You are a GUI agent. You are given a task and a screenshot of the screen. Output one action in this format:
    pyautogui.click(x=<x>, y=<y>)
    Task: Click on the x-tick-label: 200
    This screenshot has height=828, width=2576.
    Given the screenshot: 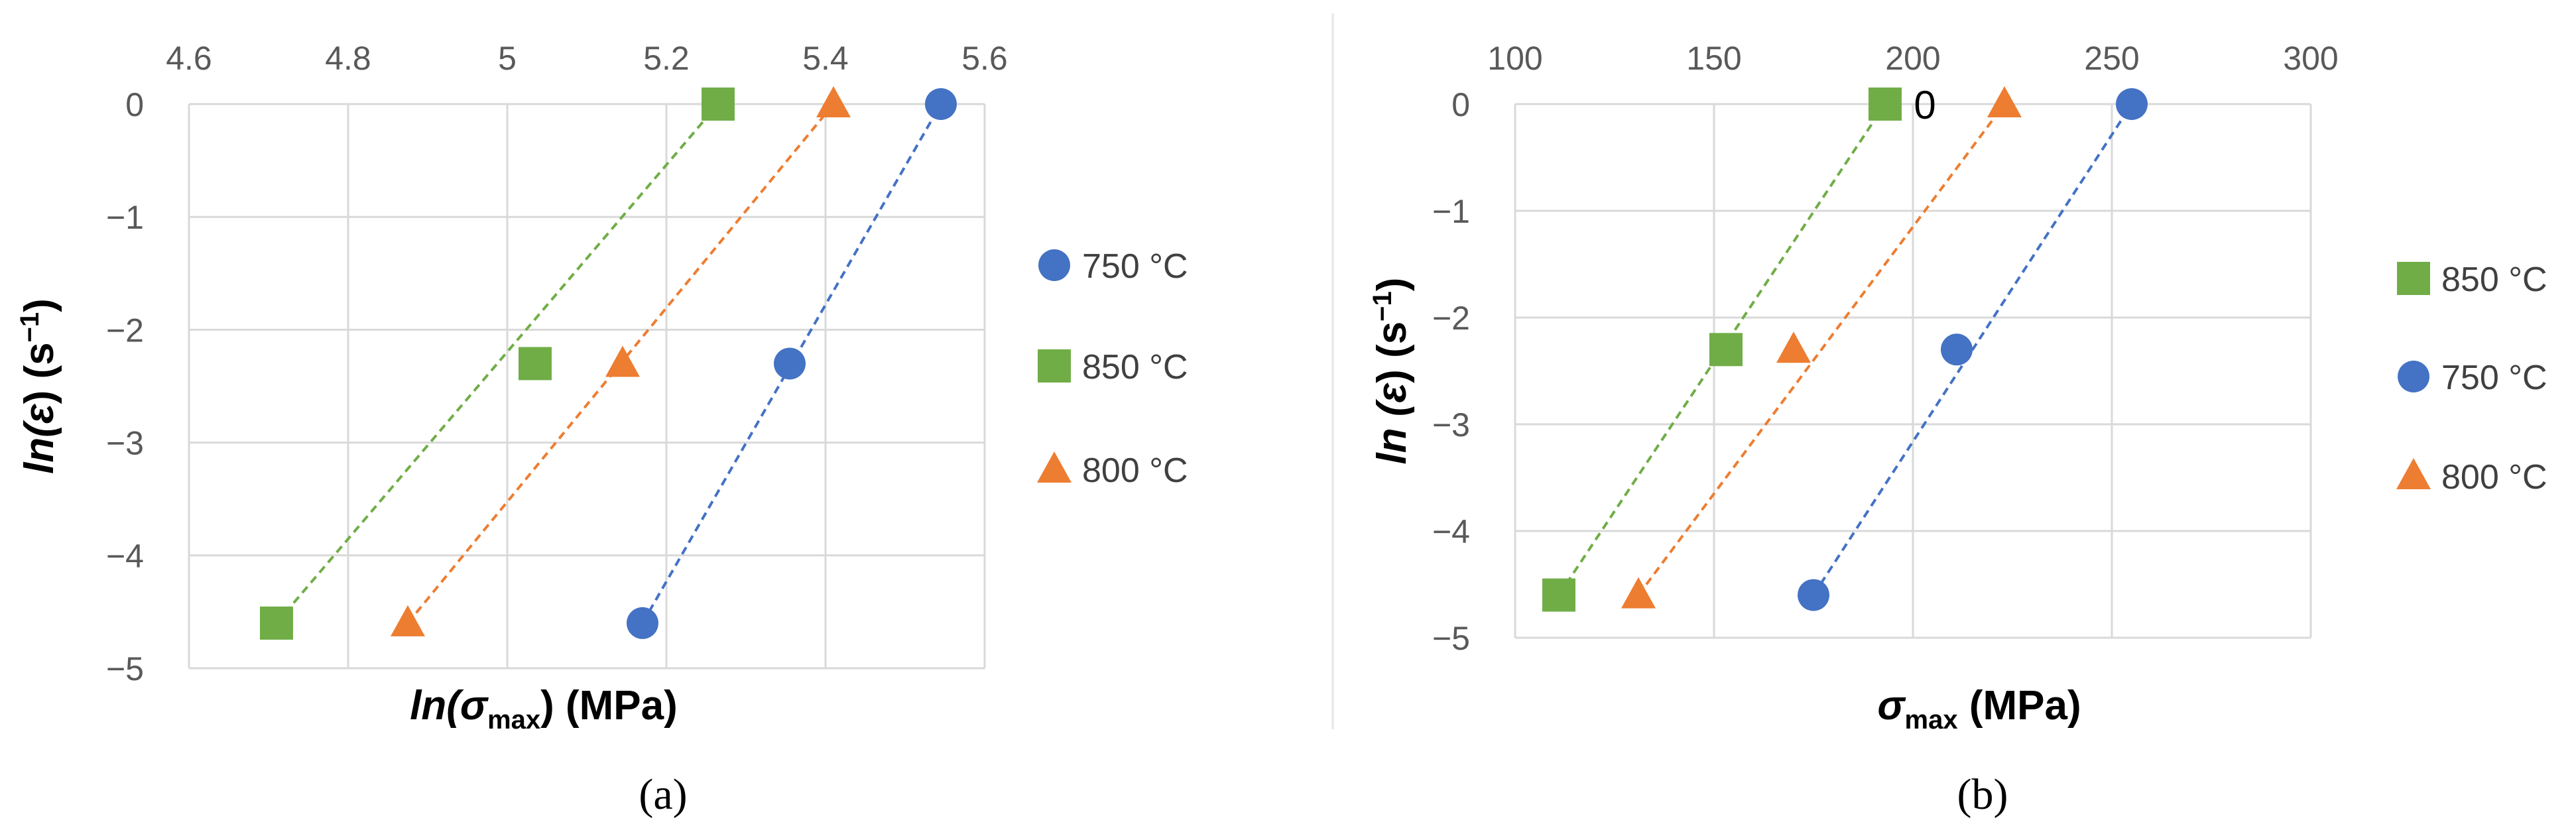 What is the action you would take?
    pyautogui.click(x=1912, y=58)
    